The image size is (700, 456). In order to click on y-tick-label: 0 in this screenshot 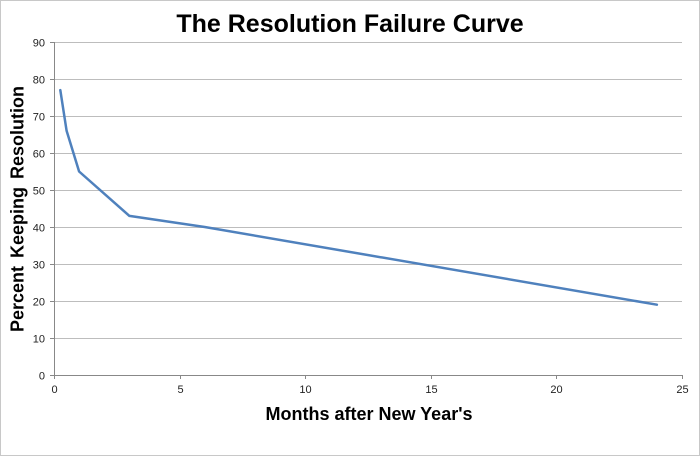, I will do `click(42, 377)`.